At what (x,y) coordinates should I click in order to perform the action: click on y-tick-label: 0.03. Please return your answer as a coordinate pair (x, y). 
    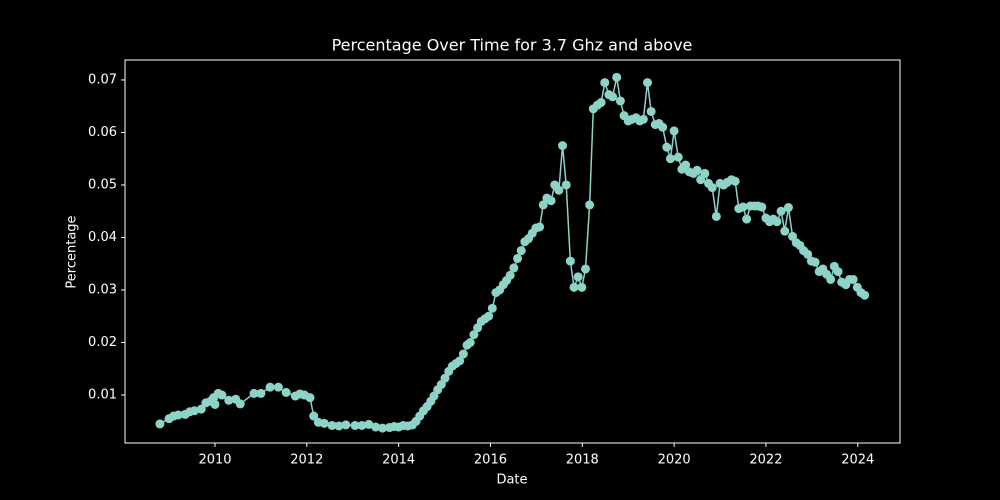
    Looking at the image, I should click on (102, 289).